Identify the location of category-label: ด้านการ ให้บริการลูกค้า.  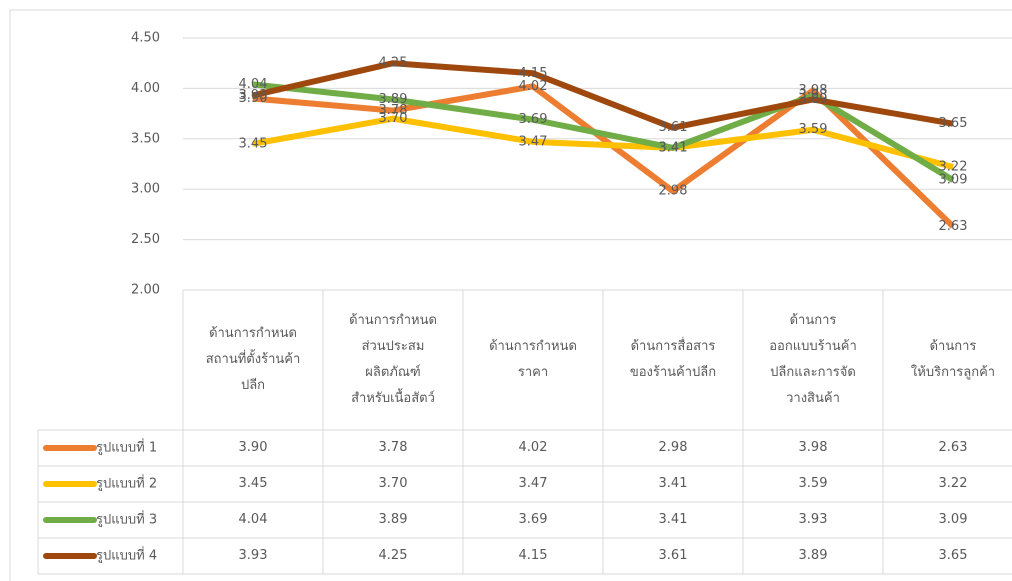
(953, 359).